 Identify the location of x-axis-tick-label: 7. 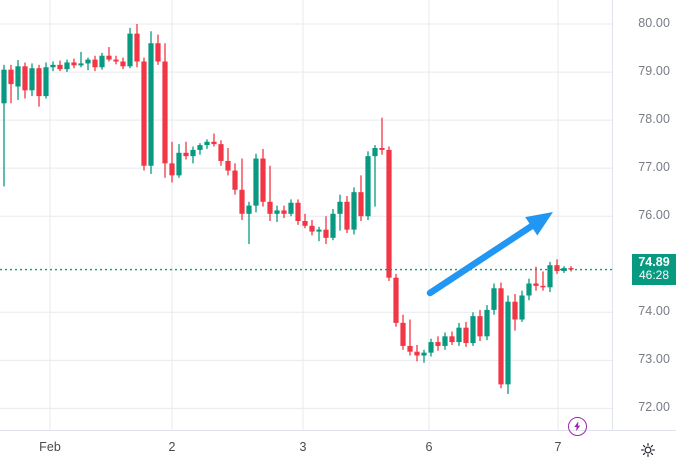
(558, 447).